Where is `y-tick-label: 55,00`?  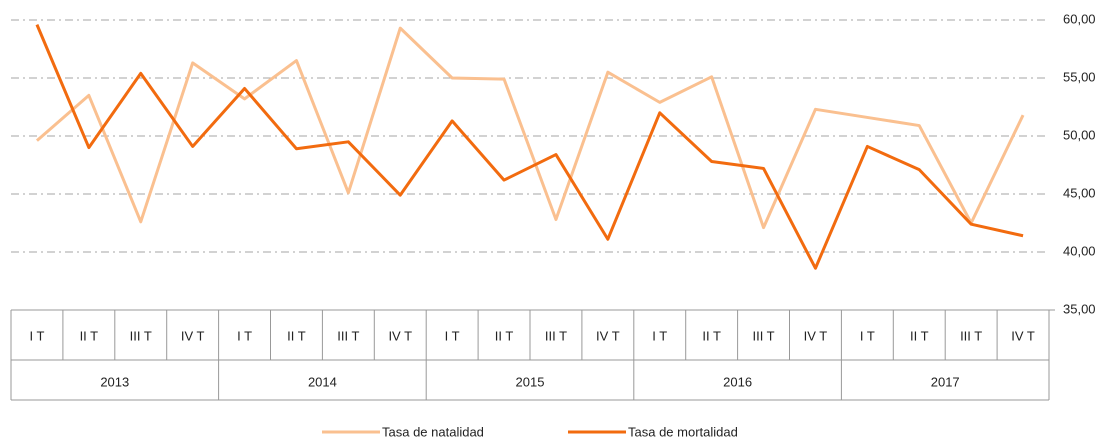 y-tick-label: 55,00 is located at coordinates (1079, 76).